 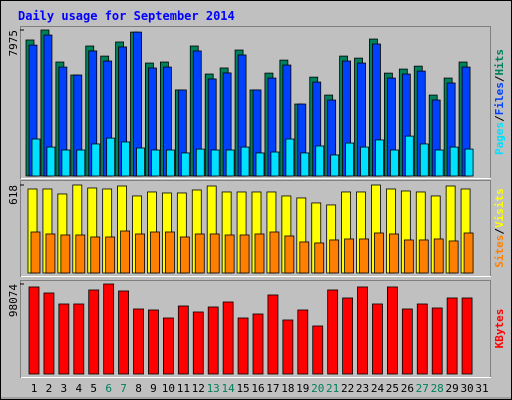 I want to click on legend-entry: KBytes, so click(x=499, y=329).